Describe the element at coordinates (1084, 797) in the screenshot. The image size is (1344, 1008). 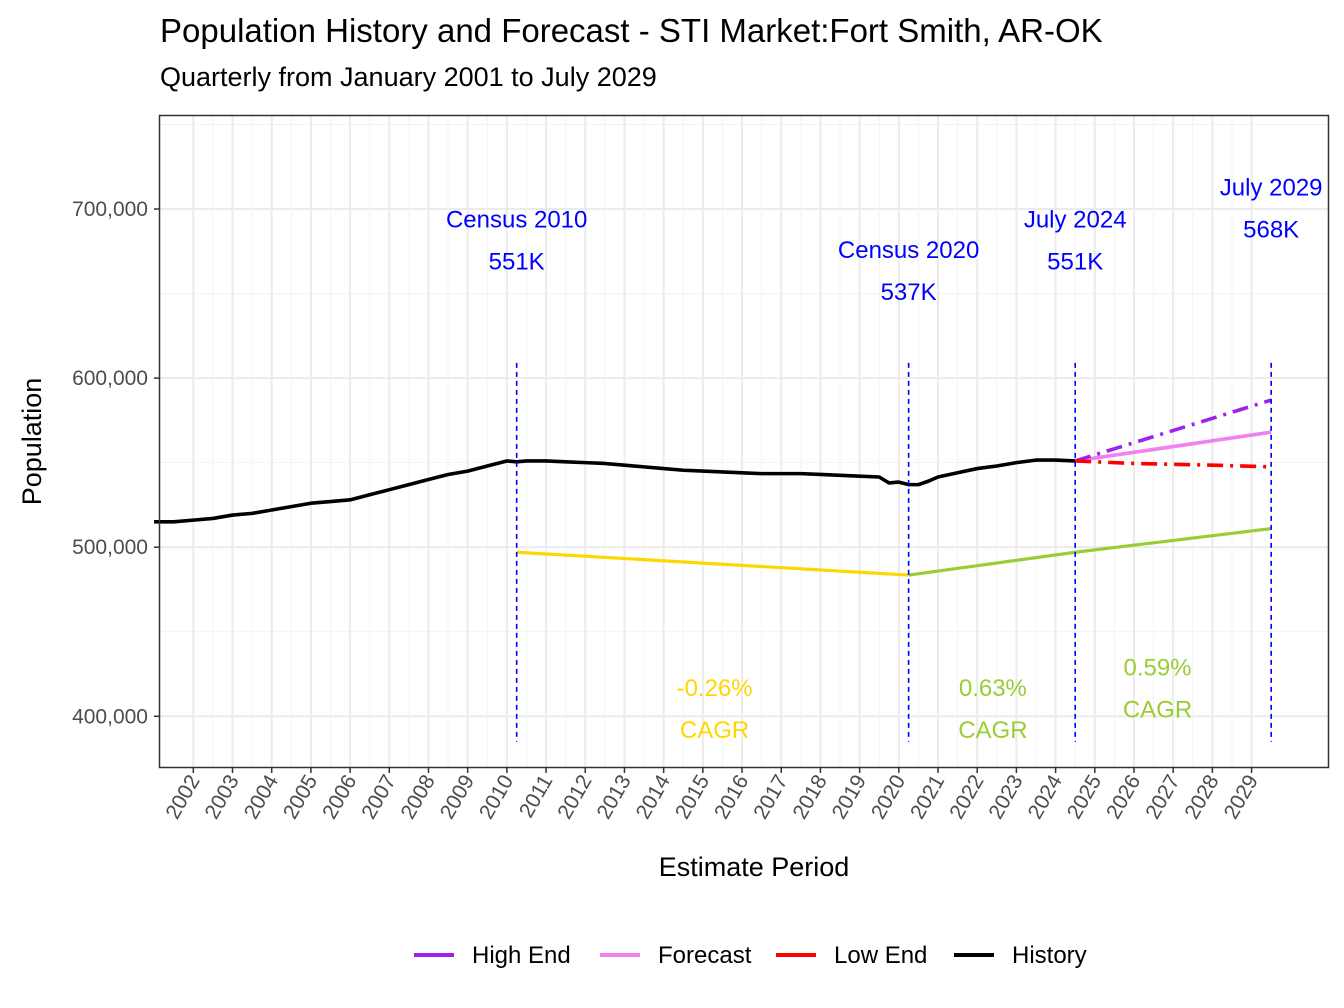
I see `x-tick-label: 2025` at that location.